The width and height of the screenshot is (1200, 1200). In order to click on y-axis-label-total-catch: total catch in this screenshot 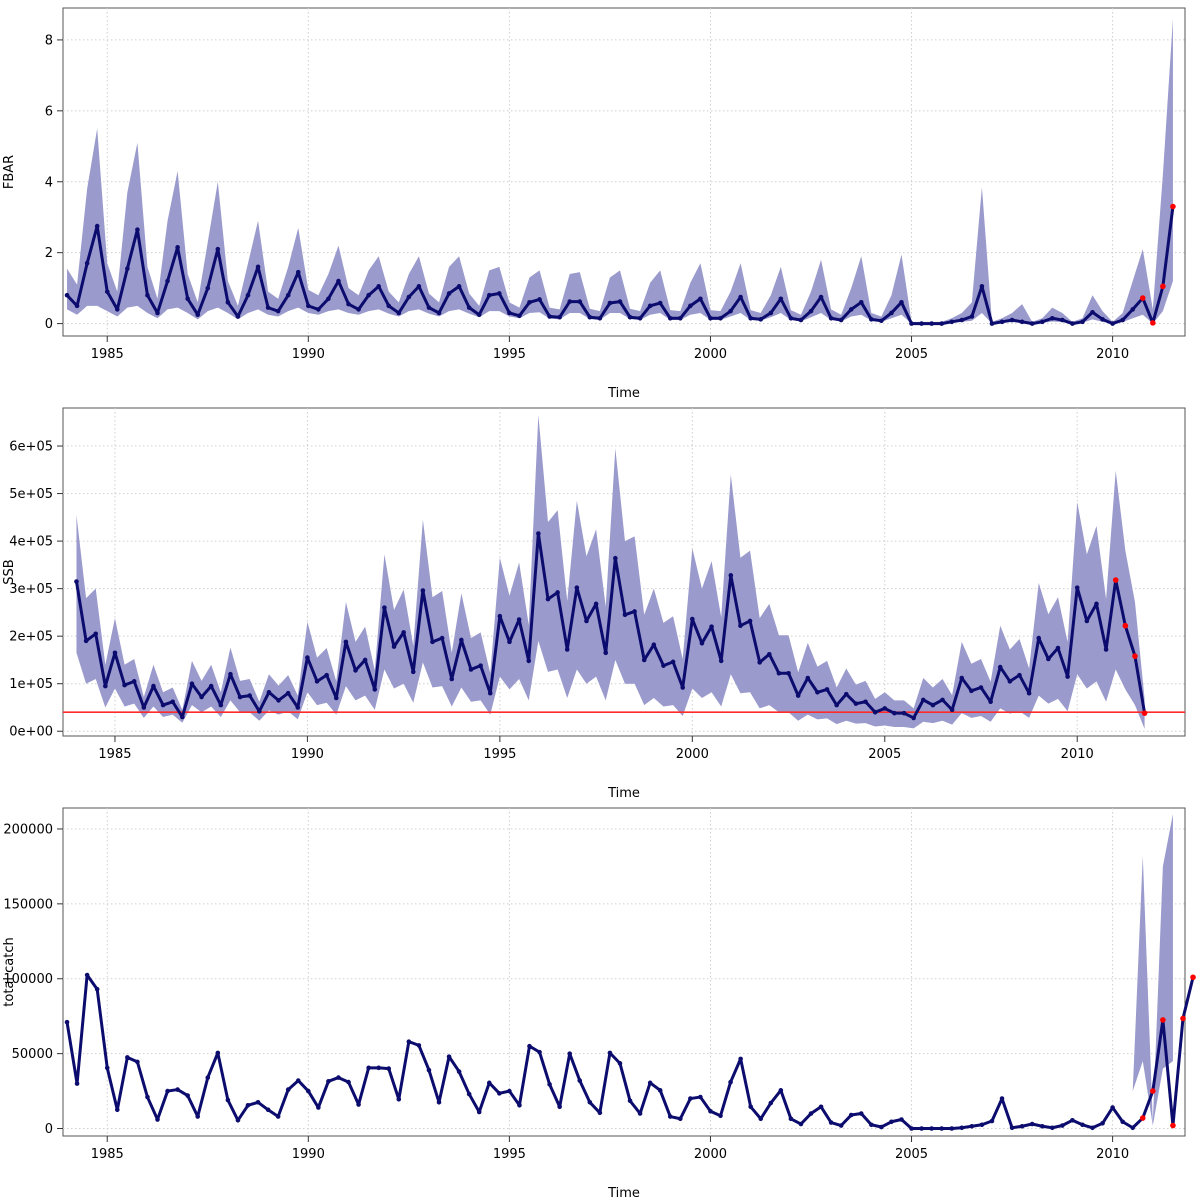, I will do `click(9, 971)`.